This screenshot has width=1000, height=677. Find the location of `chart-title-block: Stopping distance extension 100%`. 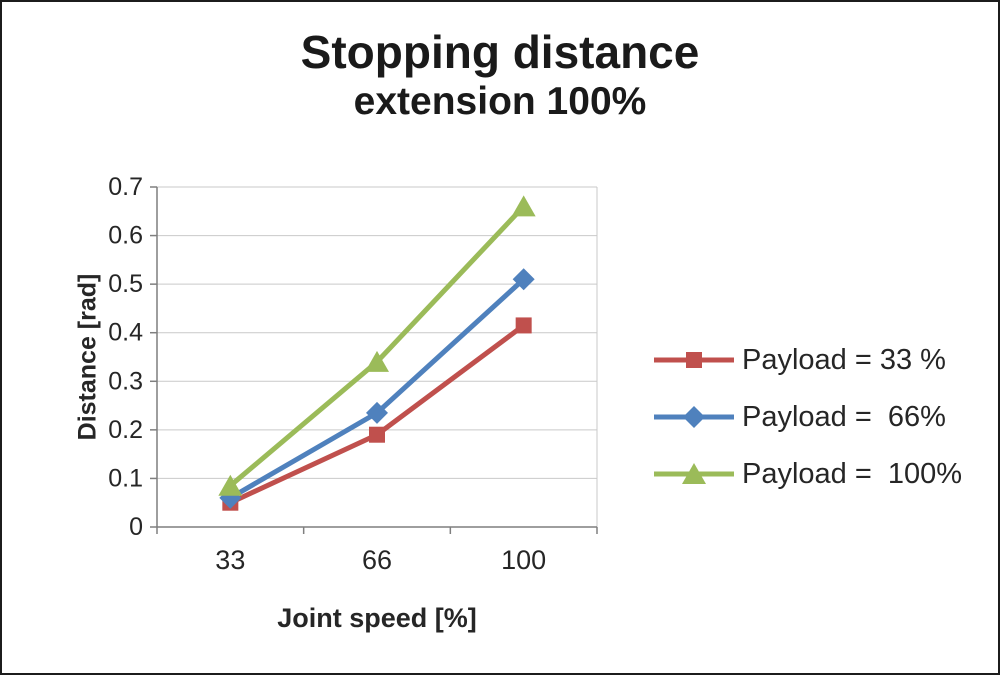

chart-title-block: Stopping distance extension 100% is located at coordinates (500, 76).